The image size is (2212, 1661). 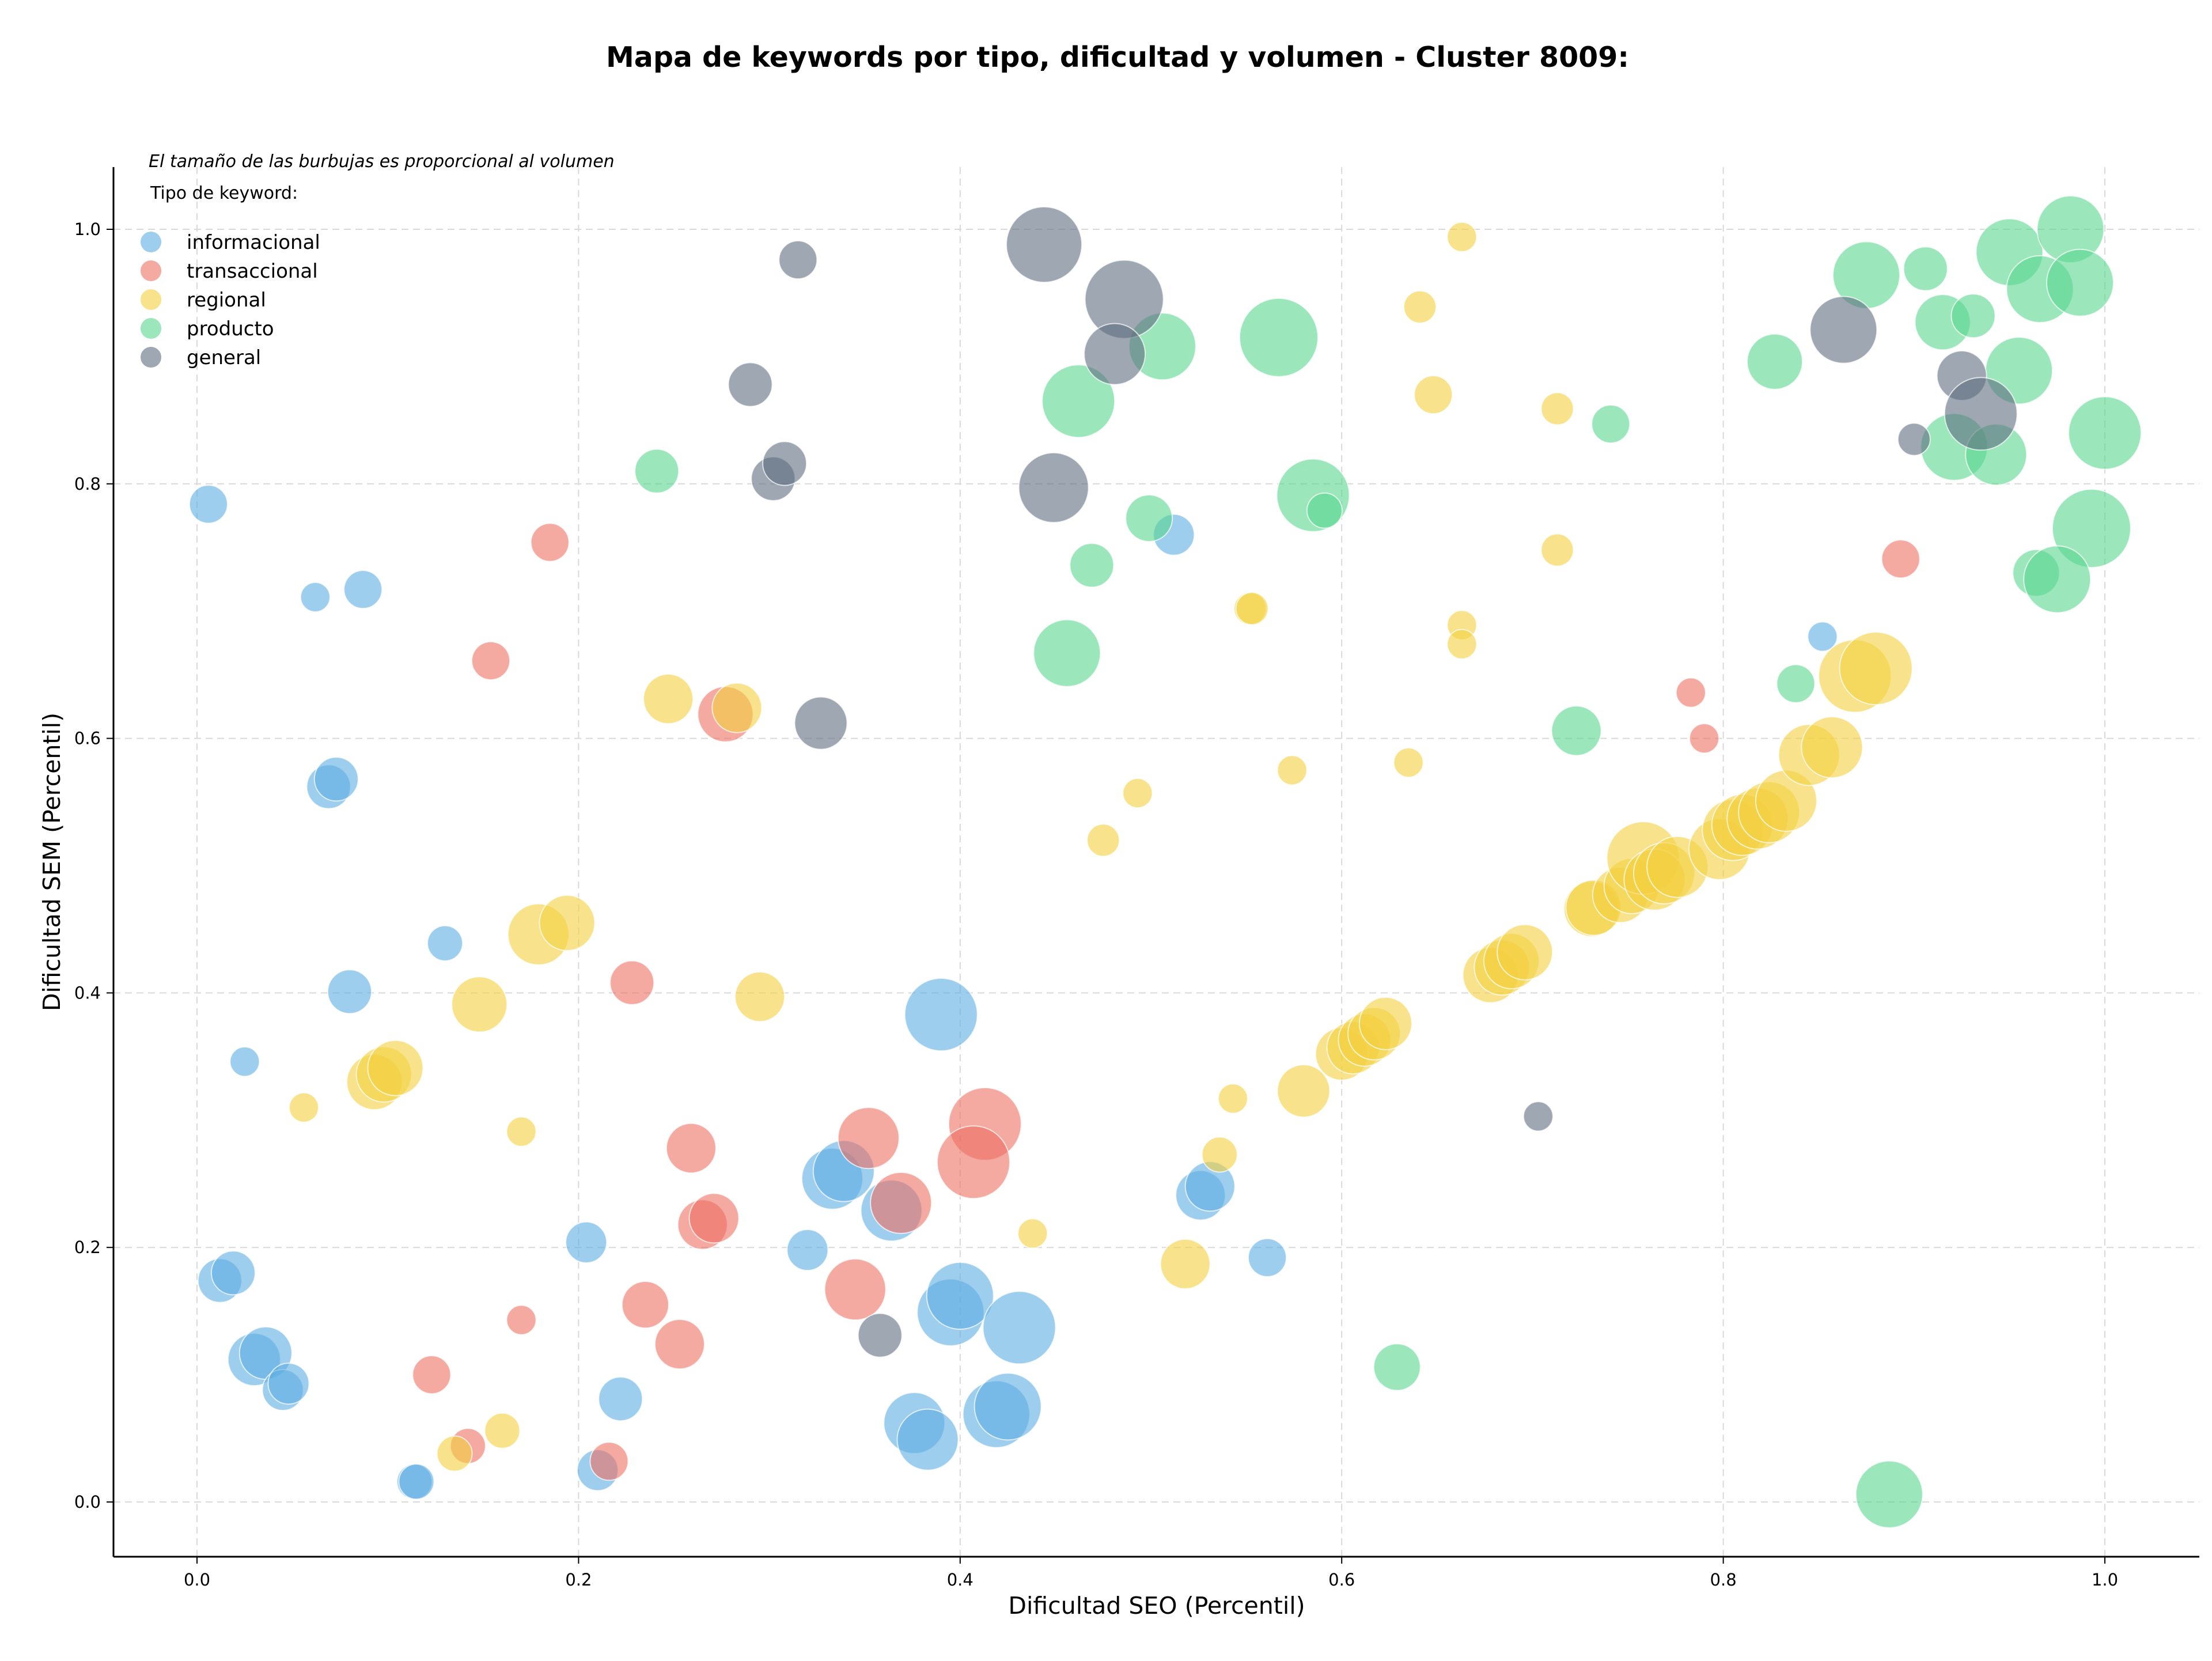 I want to click on y-tick-label: 0.8, so click(x=87, y=484).